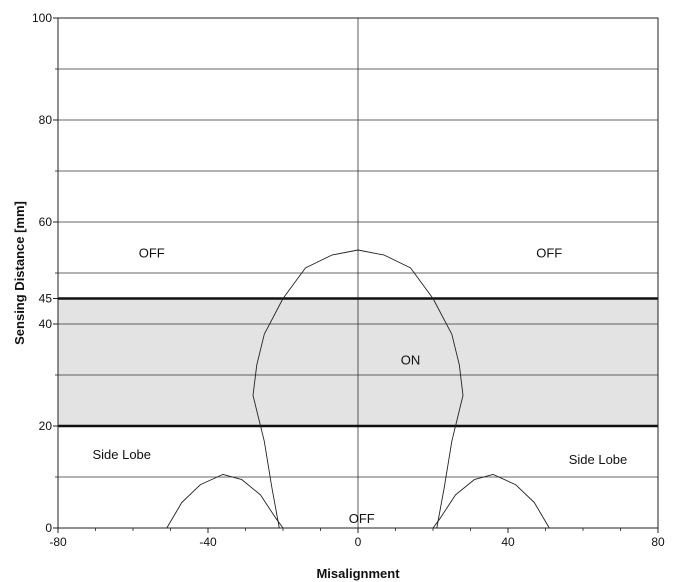  What do you see at coordinates (358, 573) in the screenshot?
I see `x-axis-title: Misalignment` at bounding box center [358, 573].